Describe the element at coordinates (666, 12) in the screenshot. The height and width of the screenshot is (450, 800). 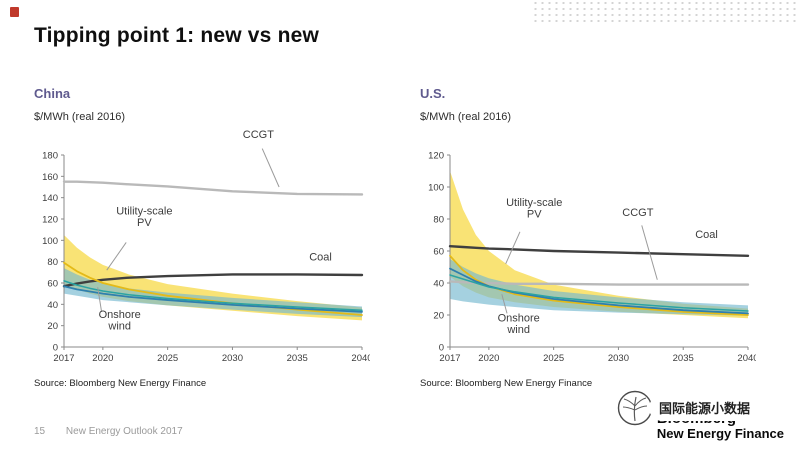
I see `halftone-dots-pattern` at that location.